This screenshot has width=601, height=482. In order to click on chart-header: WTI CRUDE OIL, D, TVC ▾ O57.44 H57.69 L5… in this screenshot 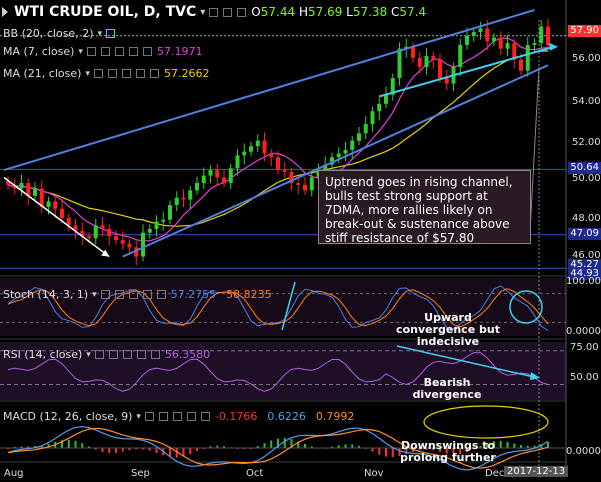, I will do `click(214, 12)`.